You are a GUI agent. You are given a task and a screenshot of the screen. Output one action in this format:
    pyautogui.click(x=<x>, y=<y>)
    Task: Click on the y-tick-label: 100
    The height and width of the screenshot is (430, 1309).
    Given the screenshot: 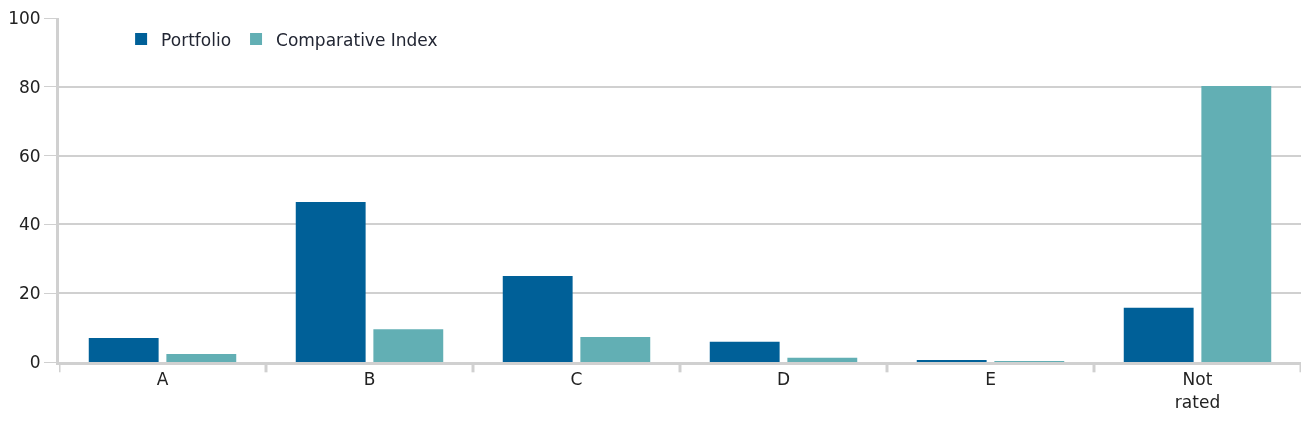 What is the action you would take?
    pyautogui.click(x=24, y=17)
    